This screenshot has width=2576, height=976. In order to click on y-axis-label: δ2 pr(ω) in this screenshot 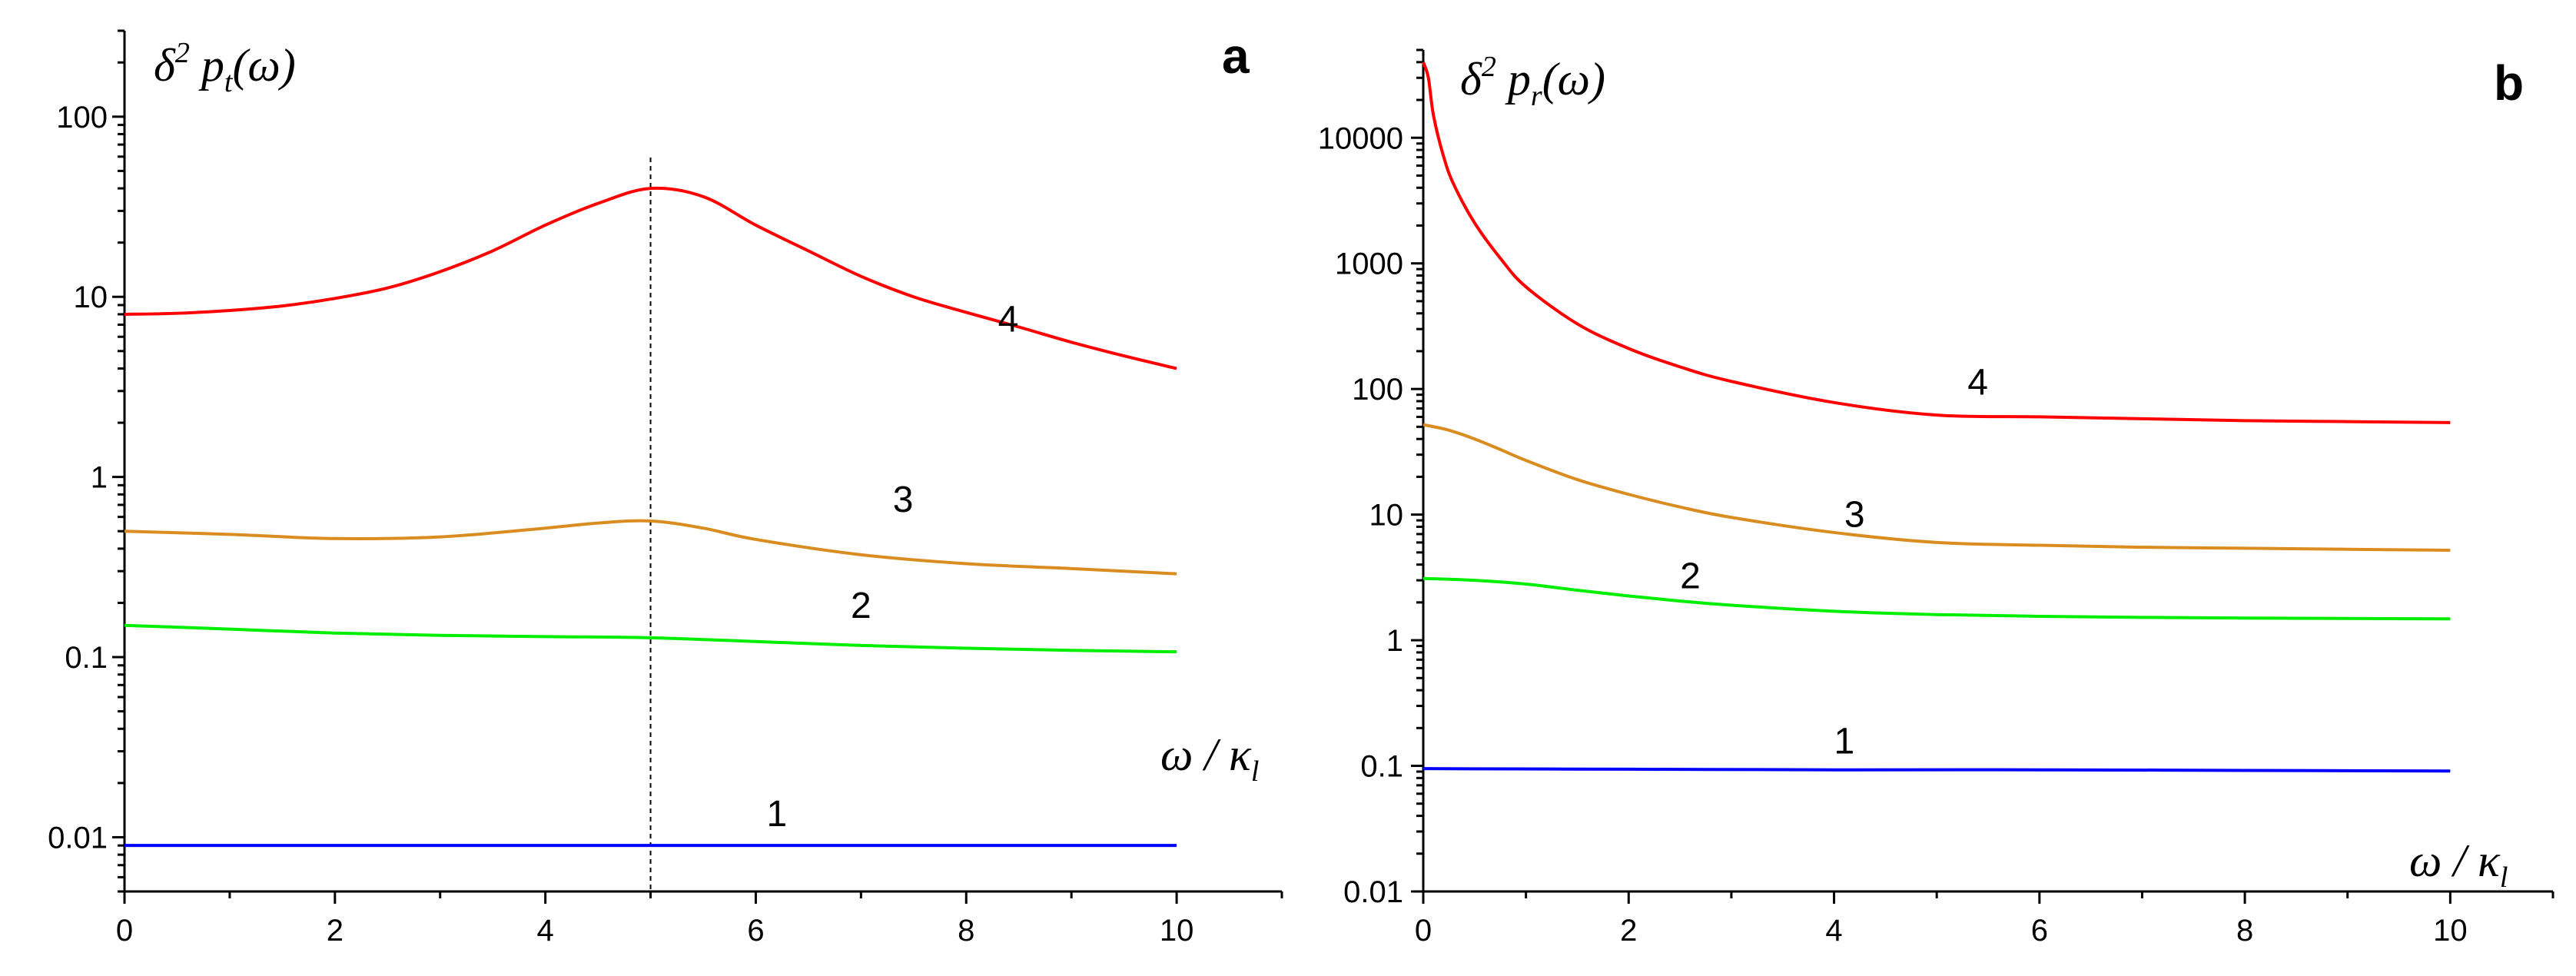, I will do `click(1532, 81)`.